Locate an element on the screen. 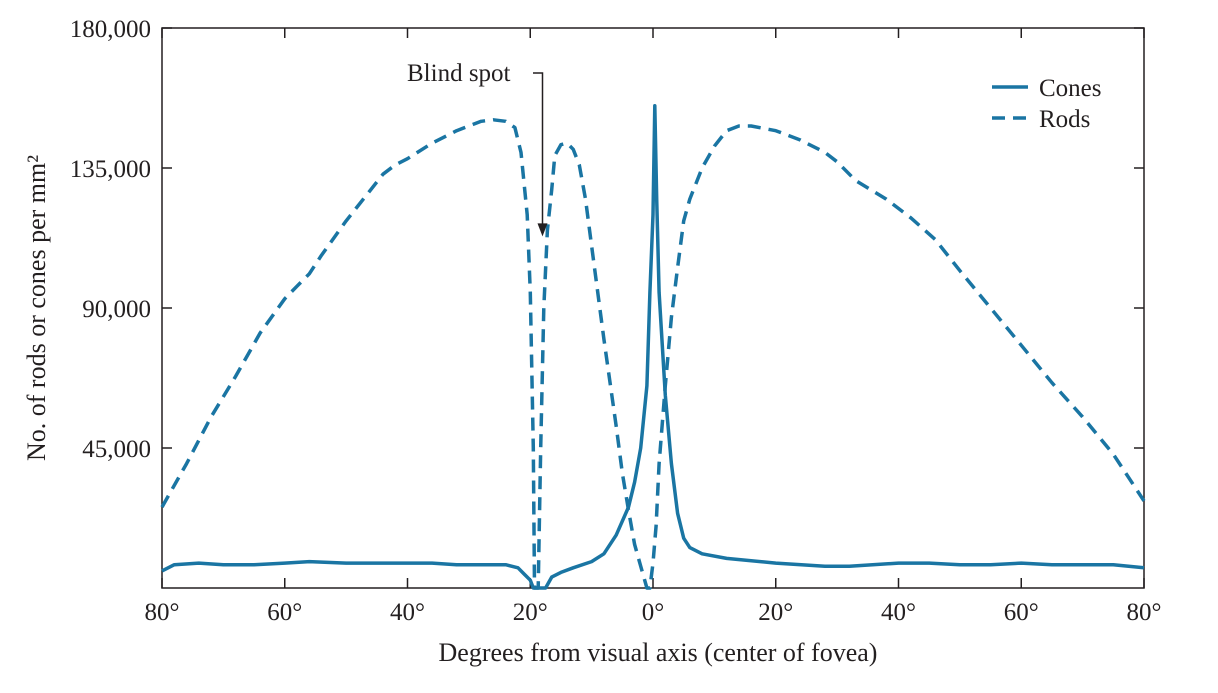 Image resolution: width=1218 pixels, height=693 pixels. y-tick-labels: 45,000 90,000 135,000 180,000 is located at coordinates (110, 239).